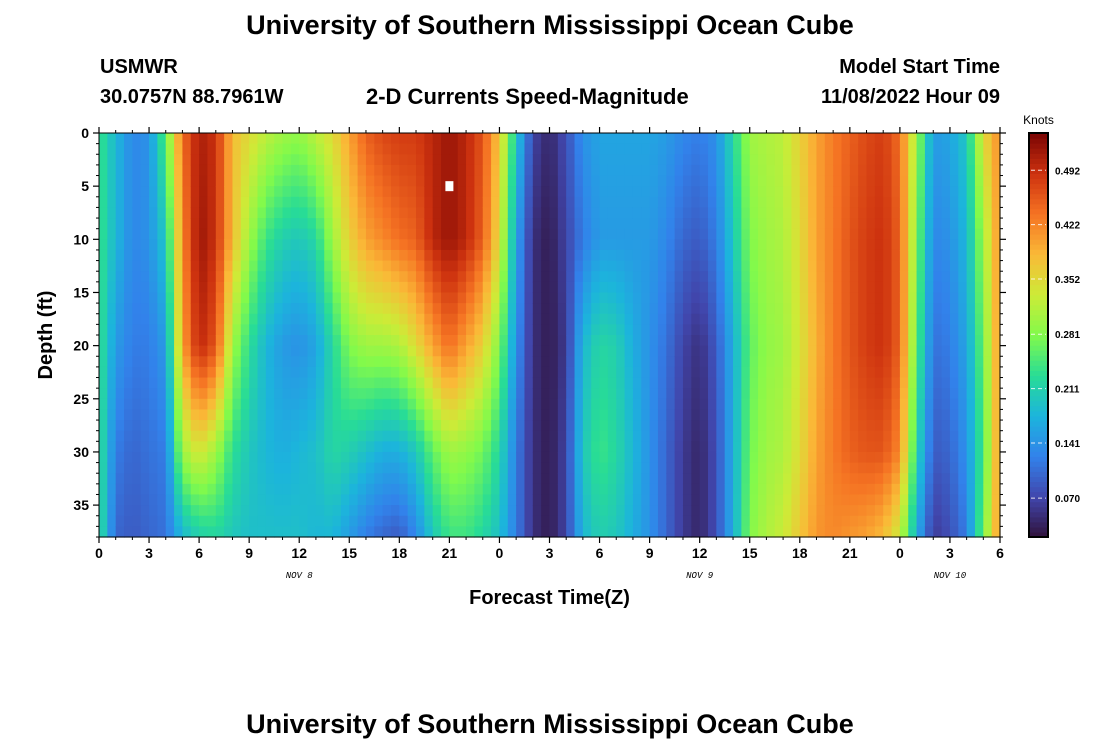 The image size is (1100, 750). I want to click on x-tick-label: 3, so click(550, 553).